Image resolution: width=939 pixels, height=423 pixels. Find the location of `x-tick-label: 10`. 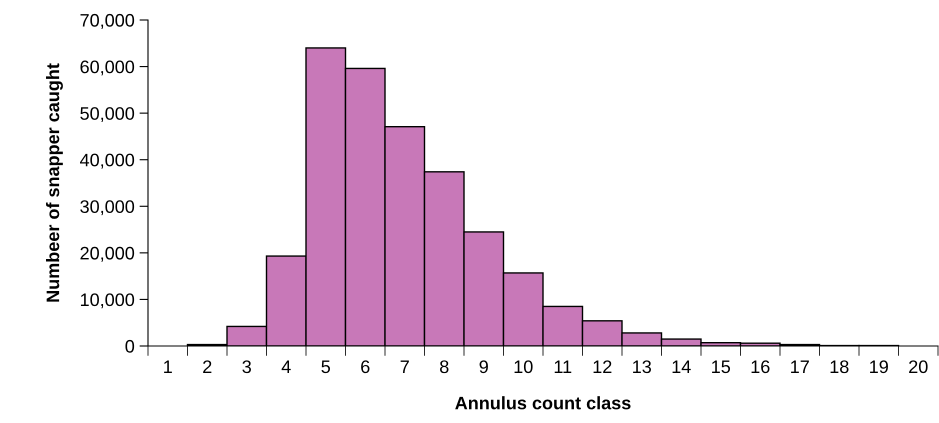

x-tick-label: 10 is located at coordinates (523, 367).